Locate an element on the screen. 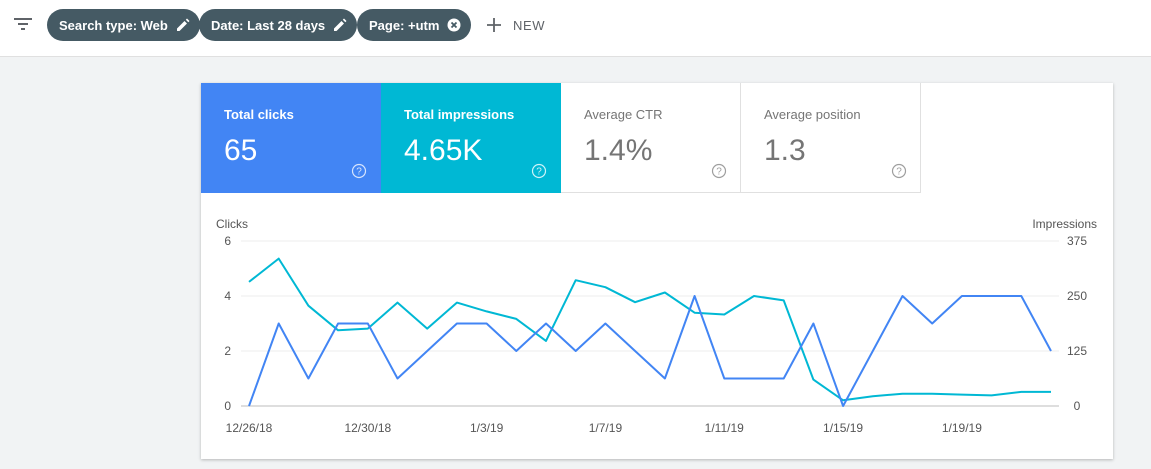 The height and width of the screenshot is (469, 1151). y-left-tick-label: 0 is located at coordinates (227, 406).